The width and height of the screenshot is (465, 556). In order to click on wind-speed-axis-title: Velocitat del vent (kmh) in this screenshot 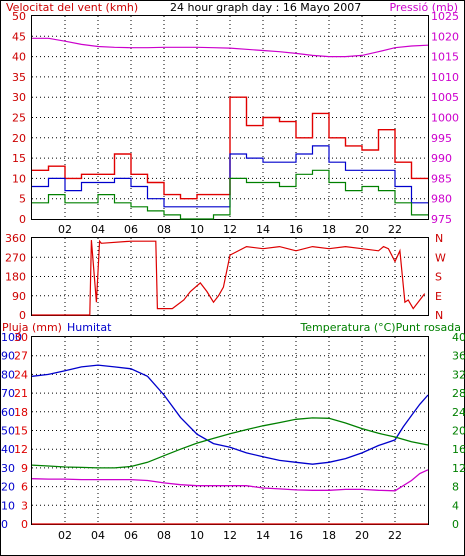, I will do `click(72, 7)`.